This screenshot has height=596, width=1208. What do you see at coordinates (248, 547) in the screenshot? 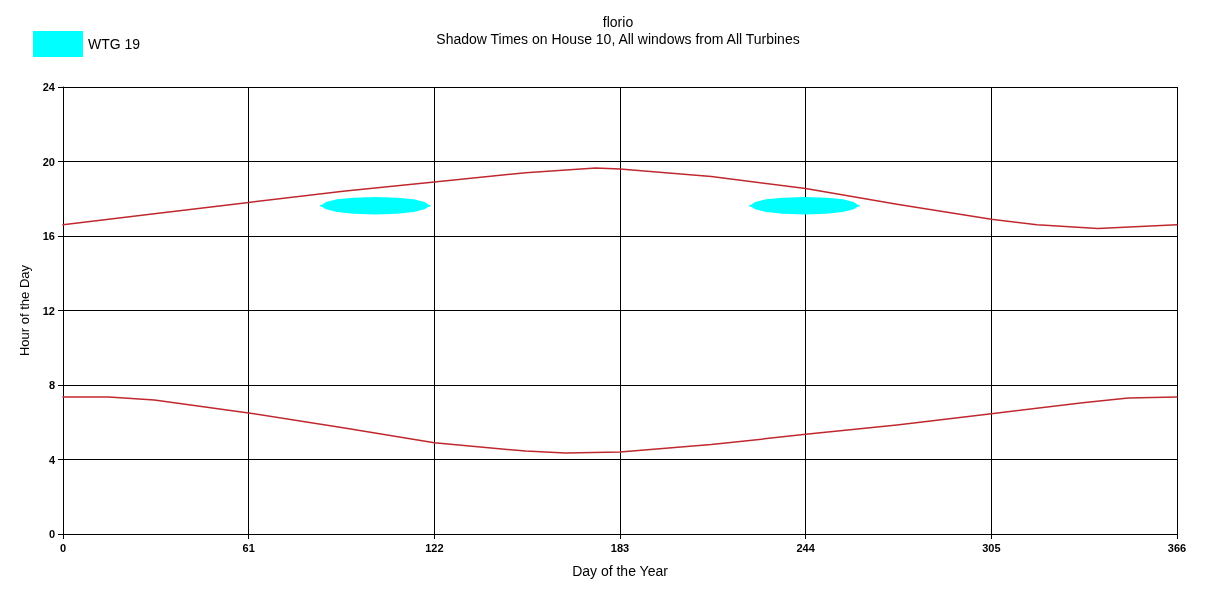
I see `x-tick-label: 61` at bounding box center [248, 547].